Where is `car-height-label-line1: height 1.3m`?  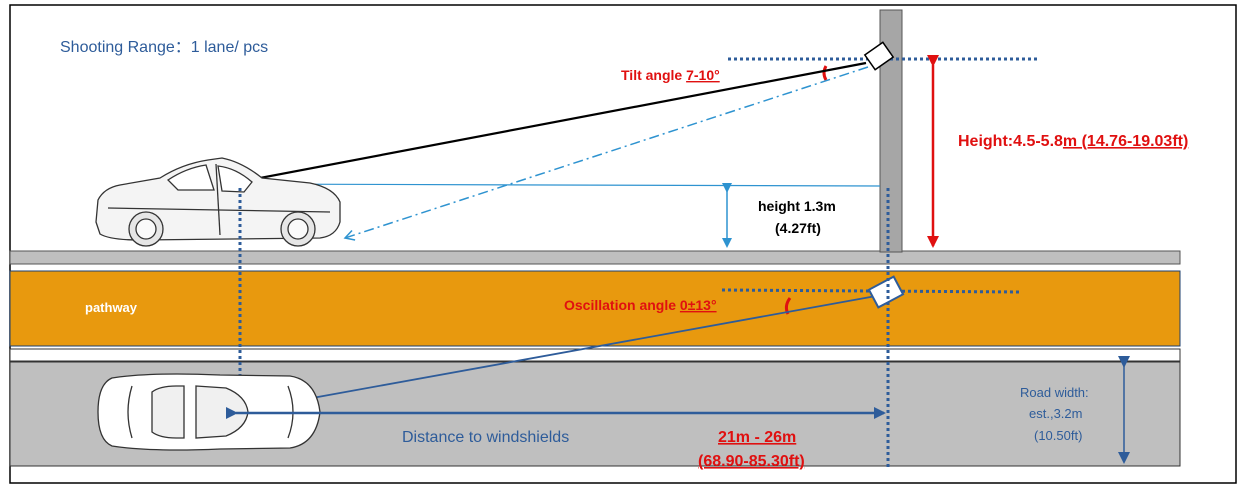
car-height-label-line1: height 1.3m is located at coordinates (797, 206).